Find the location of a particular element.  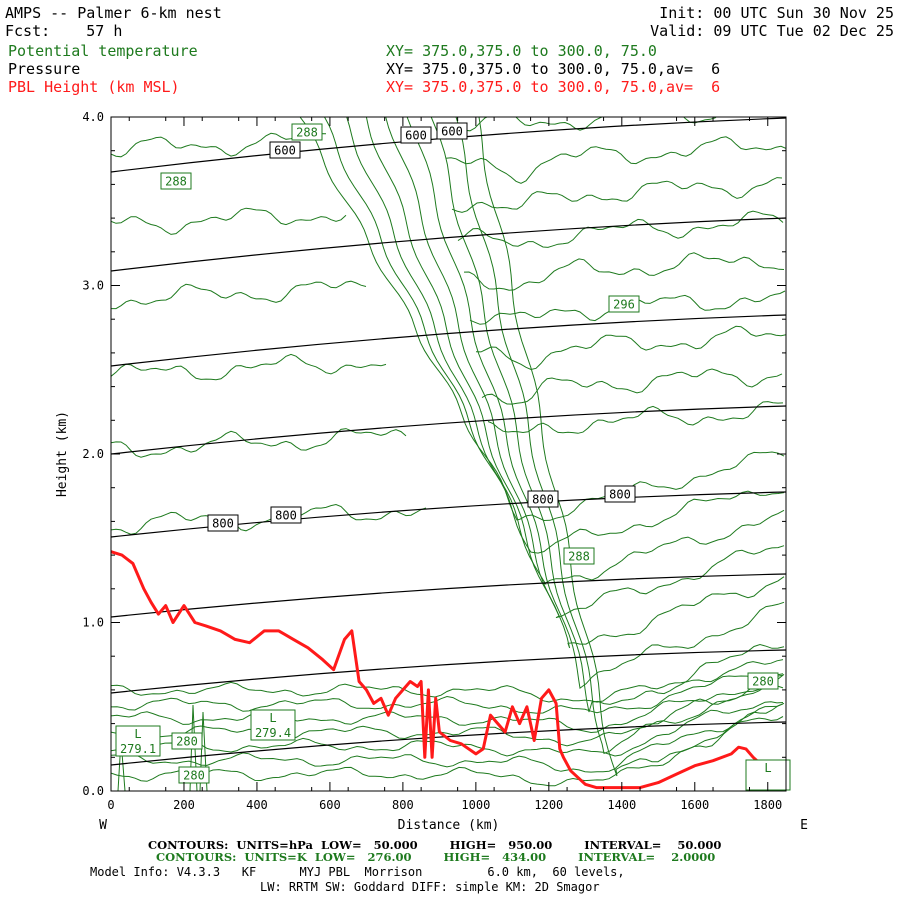

field-theta-name: Potential temperature is located at coordinates (103, 51).